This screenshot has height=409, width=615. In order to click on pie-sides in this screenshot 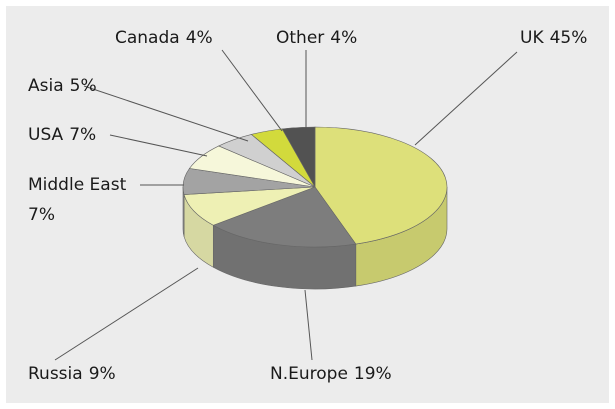, I will do `click(315, 238)`.